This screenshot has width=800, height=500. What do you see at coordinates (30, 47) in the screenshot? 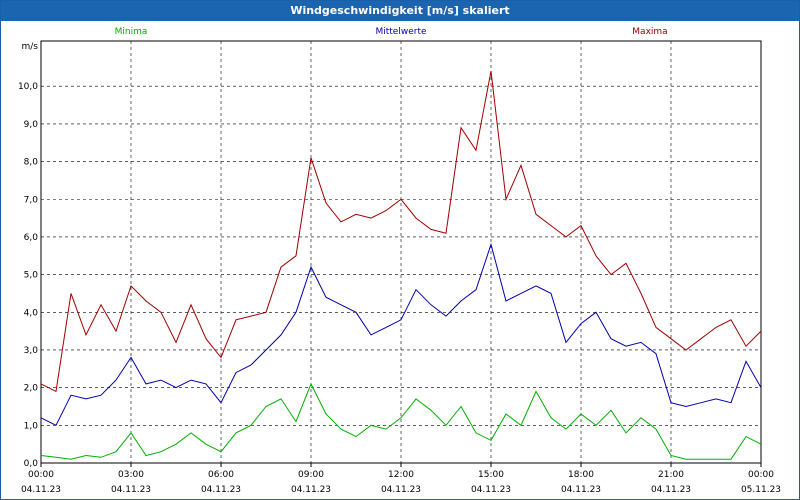
I see `y-axis-label: m/s` at bounding box center [30, 47].